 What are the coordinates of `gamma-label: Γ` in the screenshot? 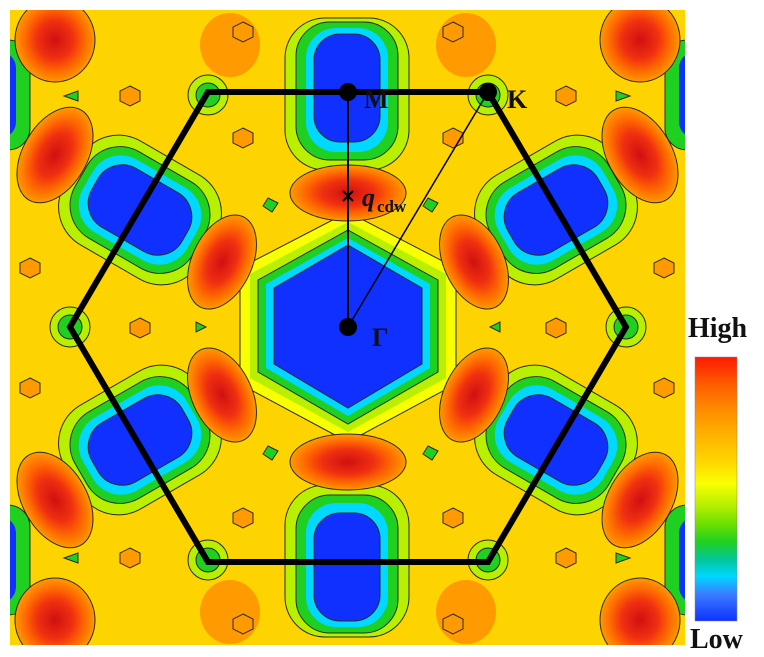 It's located at (380, 337).